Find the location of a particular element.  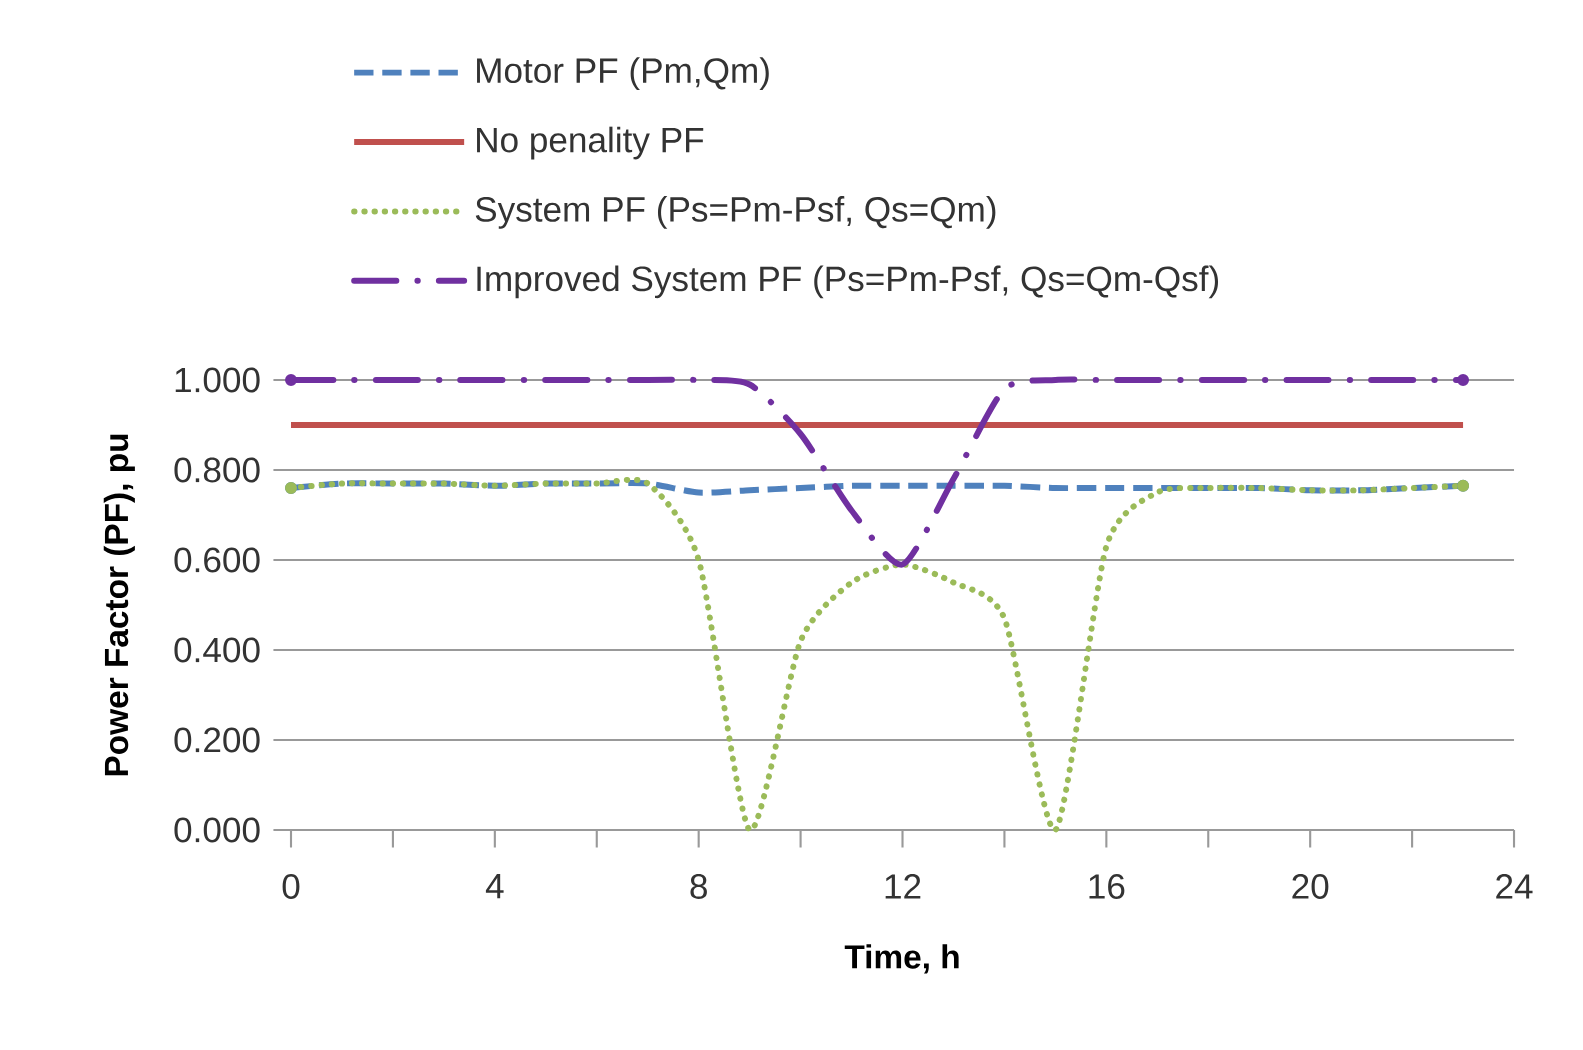

x-tick-label: 4 is located at coordinates (494, 886).